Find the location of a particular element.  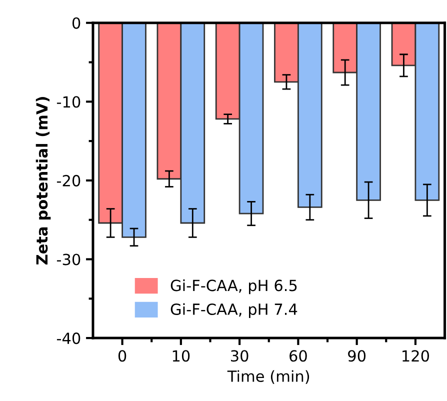

x-tick-label: 90 is located at coordinates (357, 356).